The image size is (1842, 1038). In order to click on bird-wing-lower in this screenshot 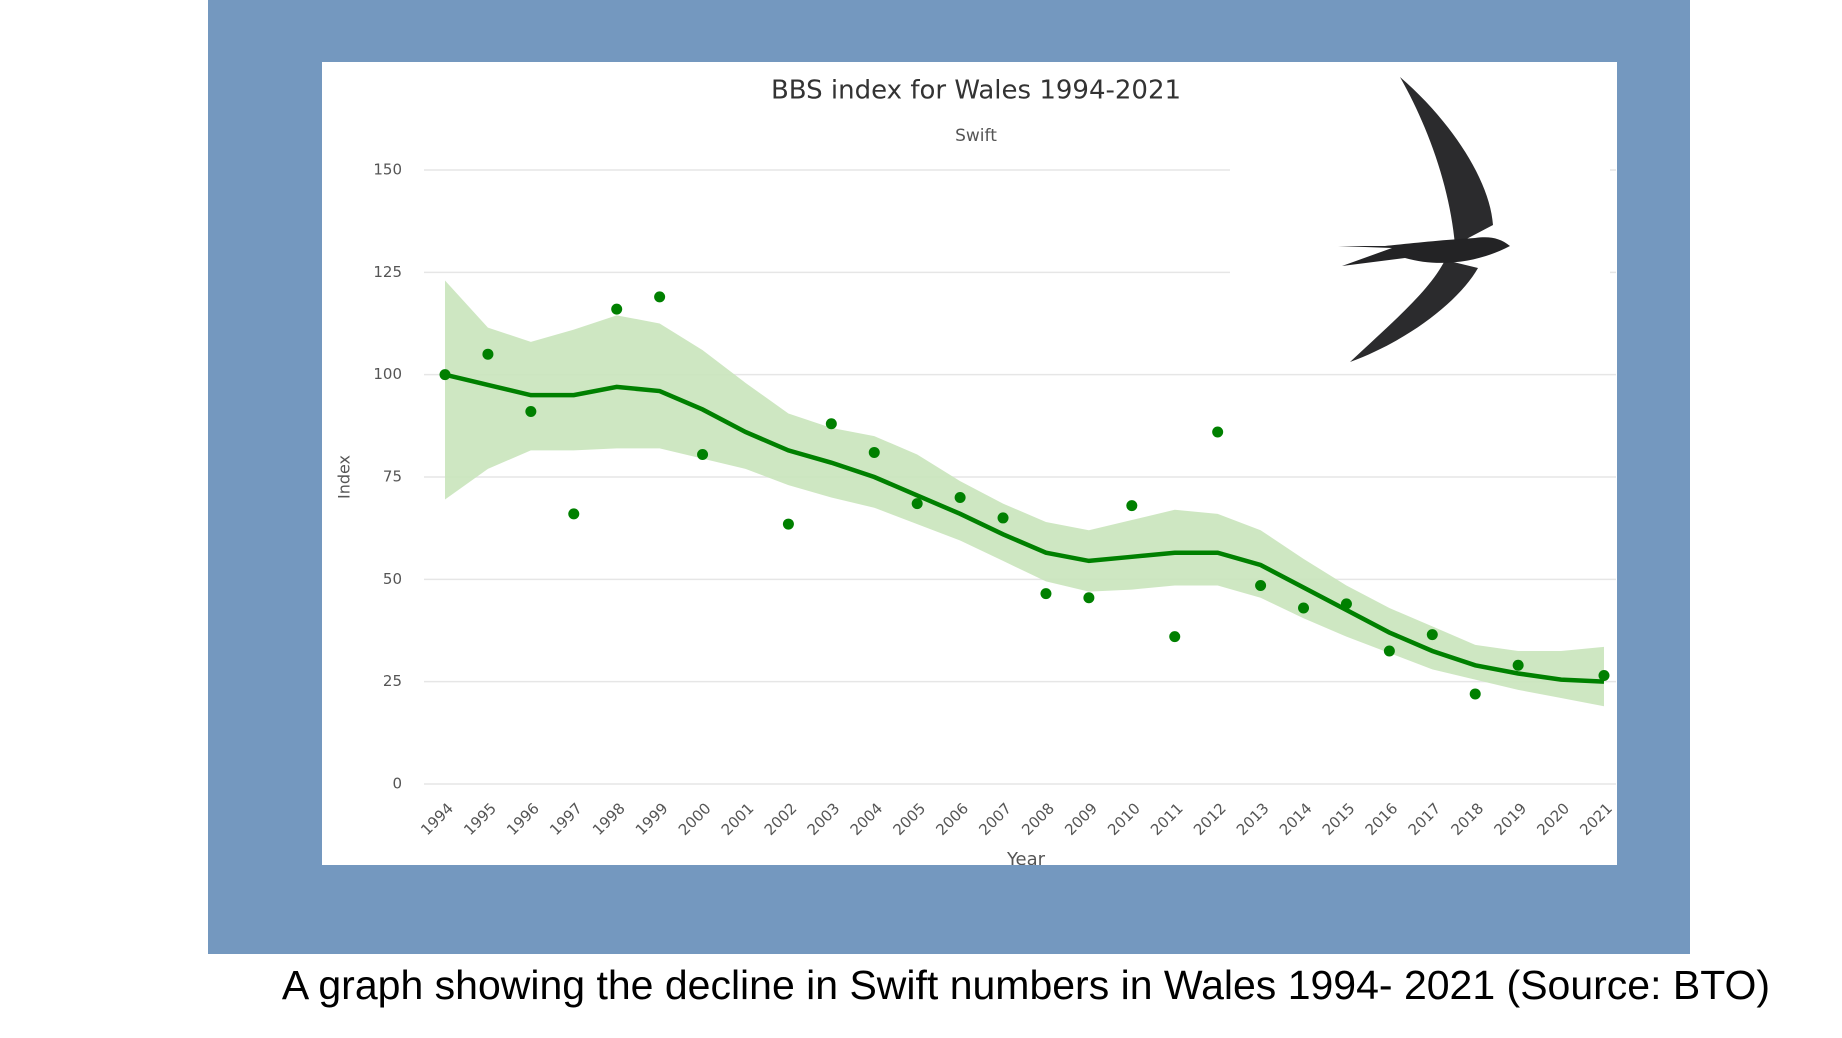, I will do `click(1414, 311)`.